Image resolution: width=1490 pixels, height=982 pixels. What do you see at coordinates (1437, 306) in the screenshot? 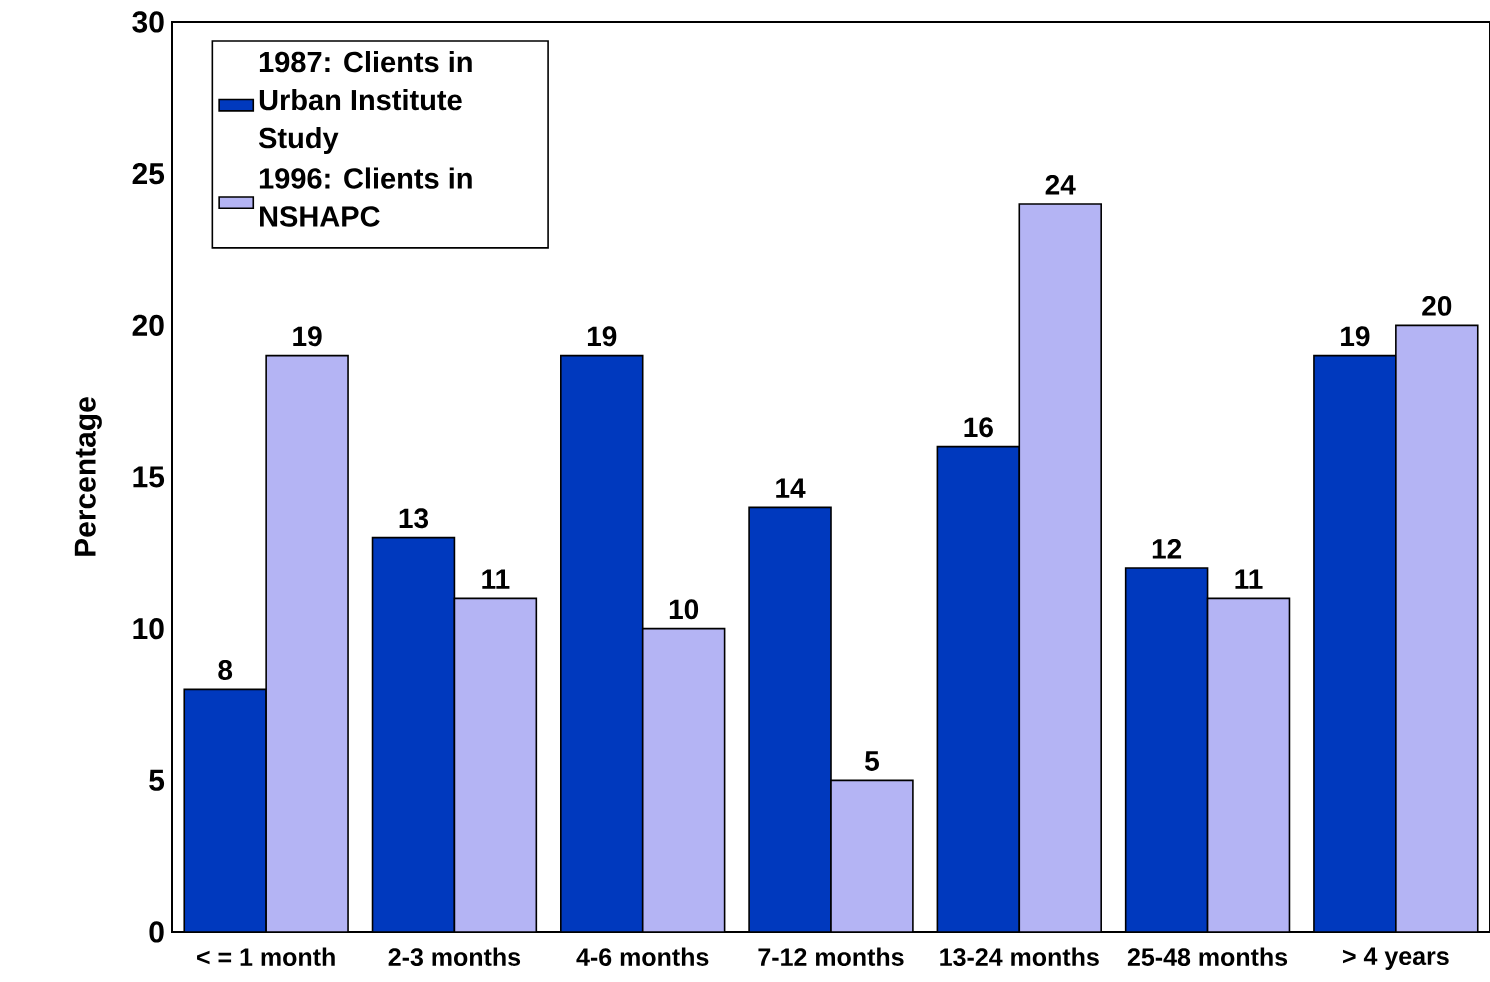
I see `data-label: 20` at bounding box center [1437, 306].